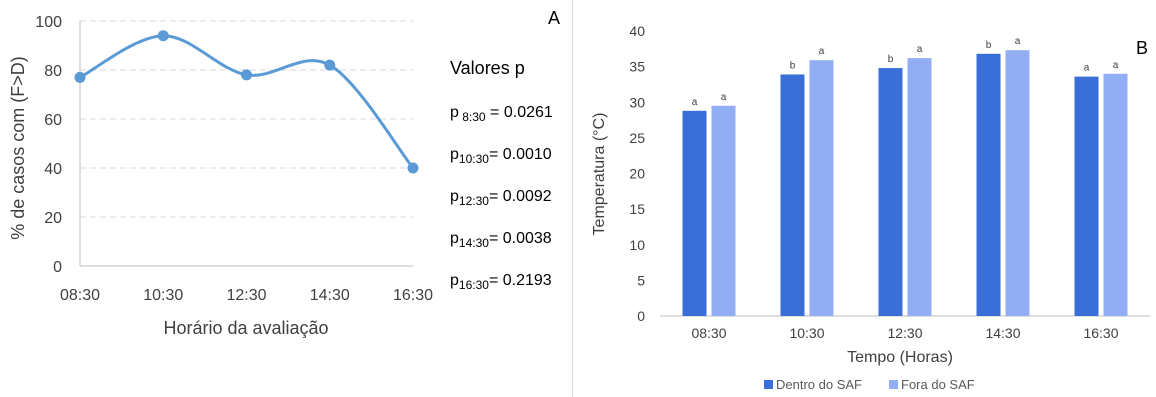 This screenshot has height=397, width=1156. I want to click on pvalue-time: 8:30, so click(472, 117).